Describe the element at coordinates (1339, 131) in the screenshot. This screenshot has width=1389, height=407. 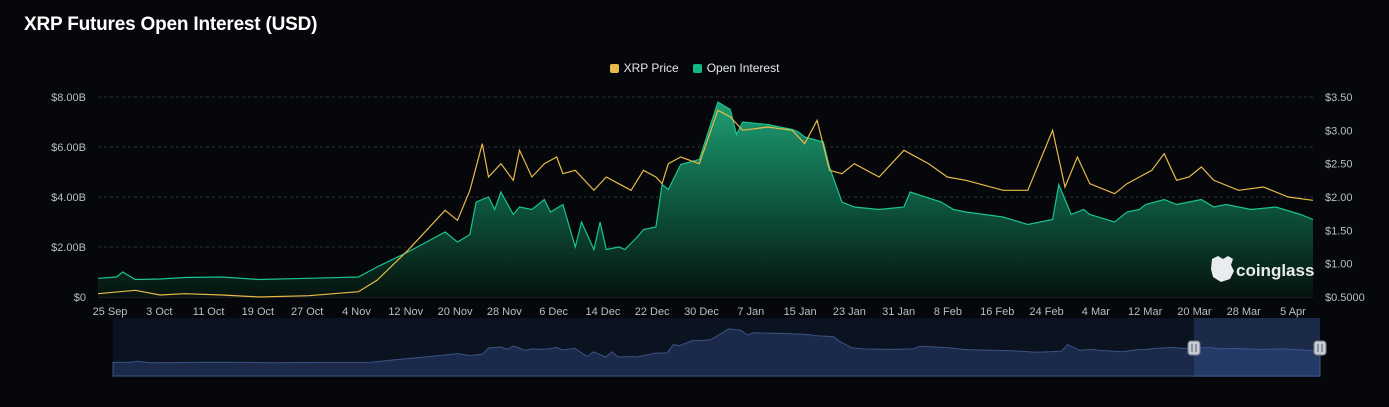
I see `right-axis-tick-label: $3.00` at that location.